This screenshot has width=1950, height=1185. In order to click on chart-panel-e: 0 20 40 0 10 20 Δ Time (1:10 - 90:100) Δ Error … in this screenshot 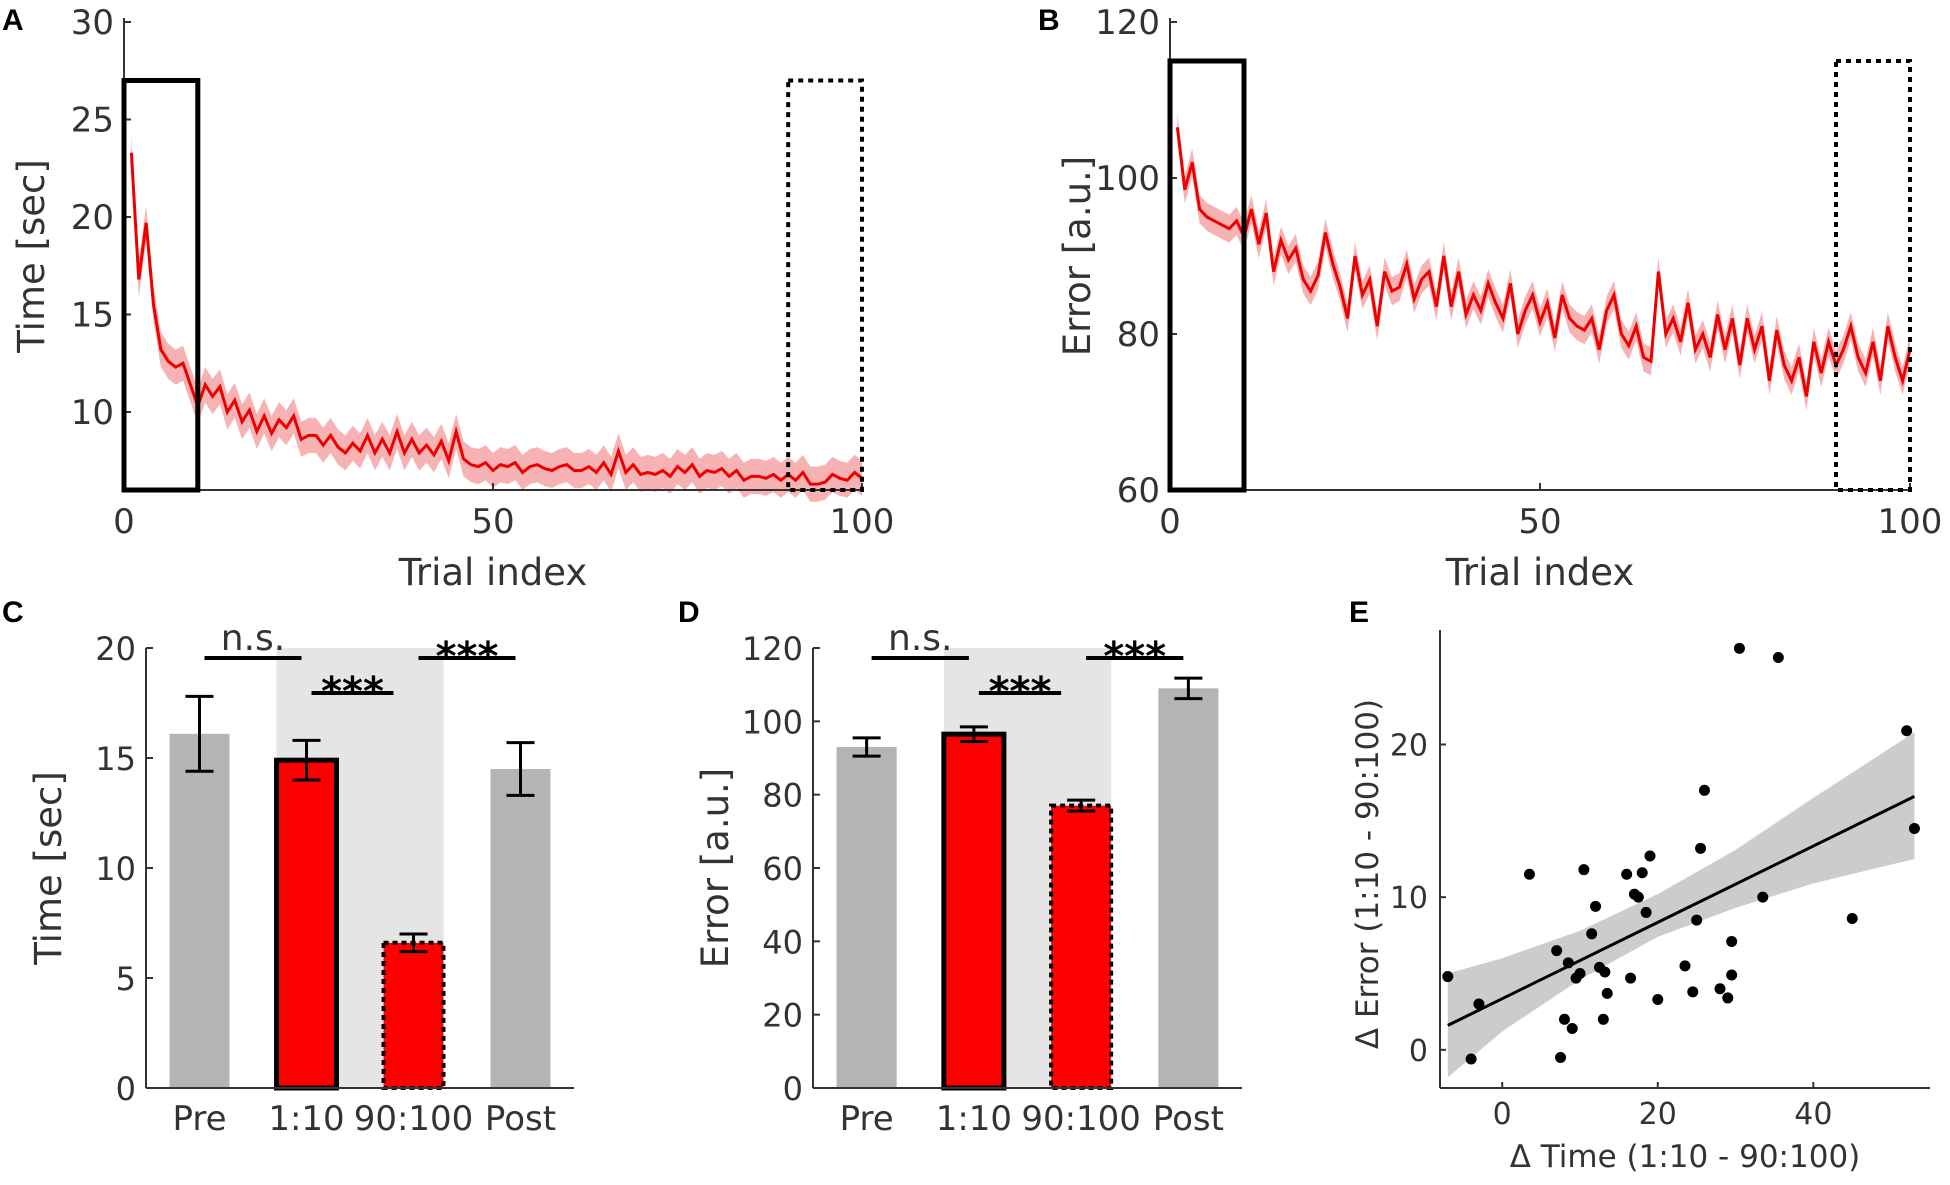, I will do `click(1640, 902)`.